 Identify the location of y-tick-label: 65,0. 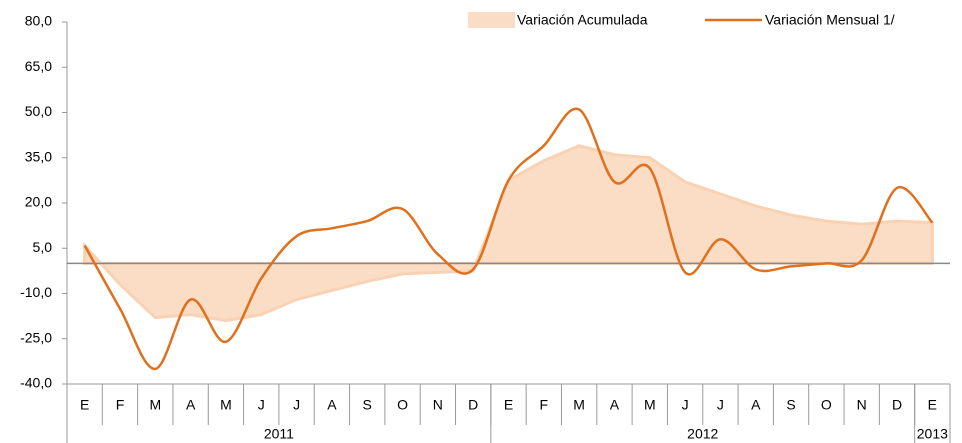
(38, 66).